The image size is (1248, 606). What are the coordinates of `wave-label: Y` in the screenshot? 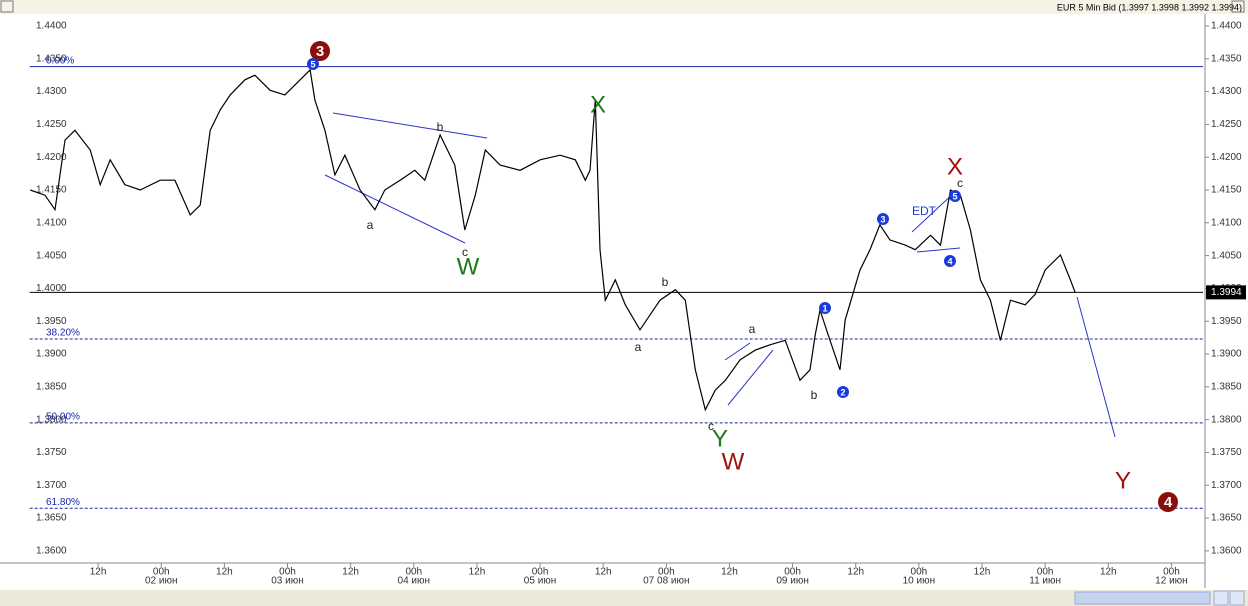 It's located at (720, 438).